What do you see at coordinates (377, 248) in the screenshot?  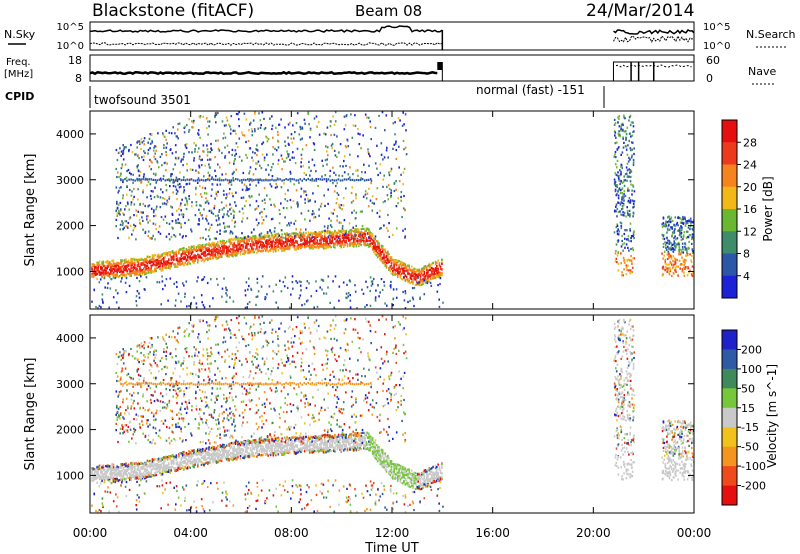 I see `power-cell-2046` at bounding box center [377, 248].